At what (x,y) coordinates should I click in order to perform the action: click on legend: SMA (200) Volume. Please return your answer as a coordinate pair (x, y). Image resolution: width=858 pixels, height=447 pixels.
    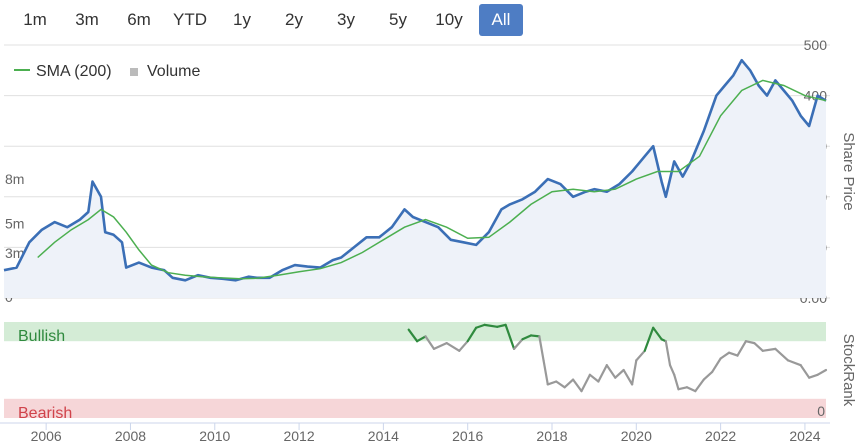
    Looking at the image, I should click on (107, 71).